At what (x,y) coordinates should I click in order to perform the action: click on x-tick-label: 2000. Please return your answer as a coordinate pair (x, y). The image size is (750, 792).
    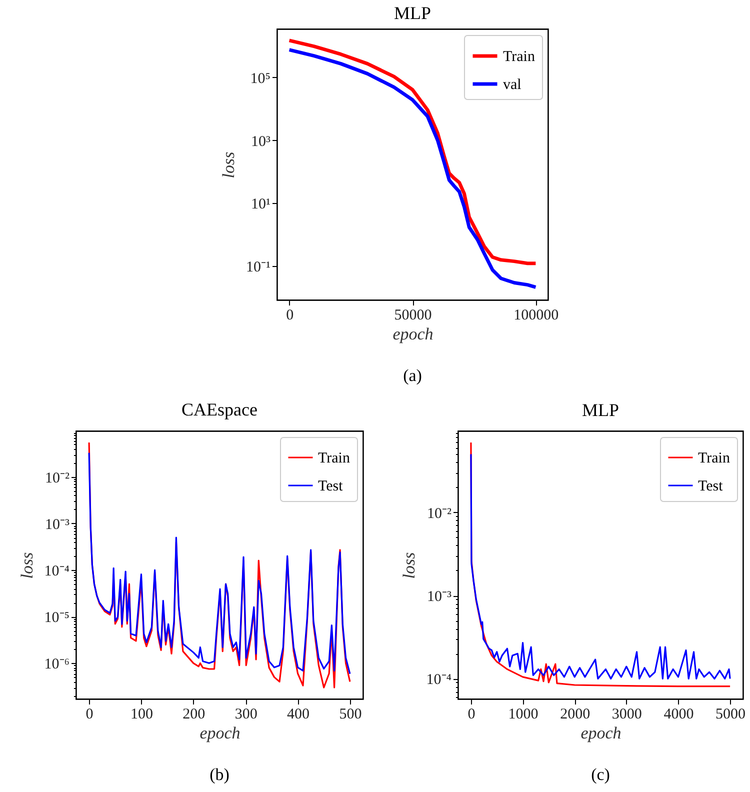
    Looking at the image, I should click on (575, 714).